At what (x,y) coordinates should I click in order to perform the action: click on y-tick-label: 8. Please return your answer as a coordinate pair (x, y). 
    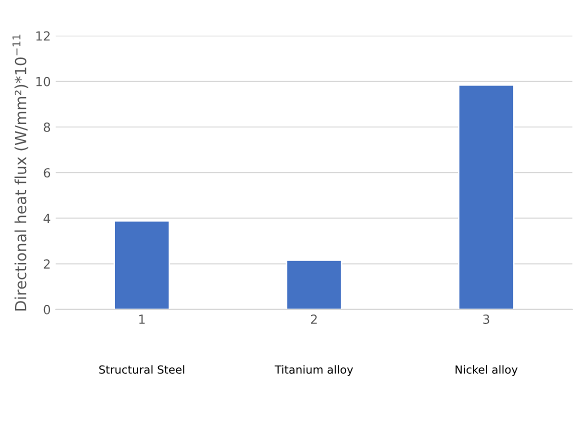
    Looking at the image, I should click on (47, 127).